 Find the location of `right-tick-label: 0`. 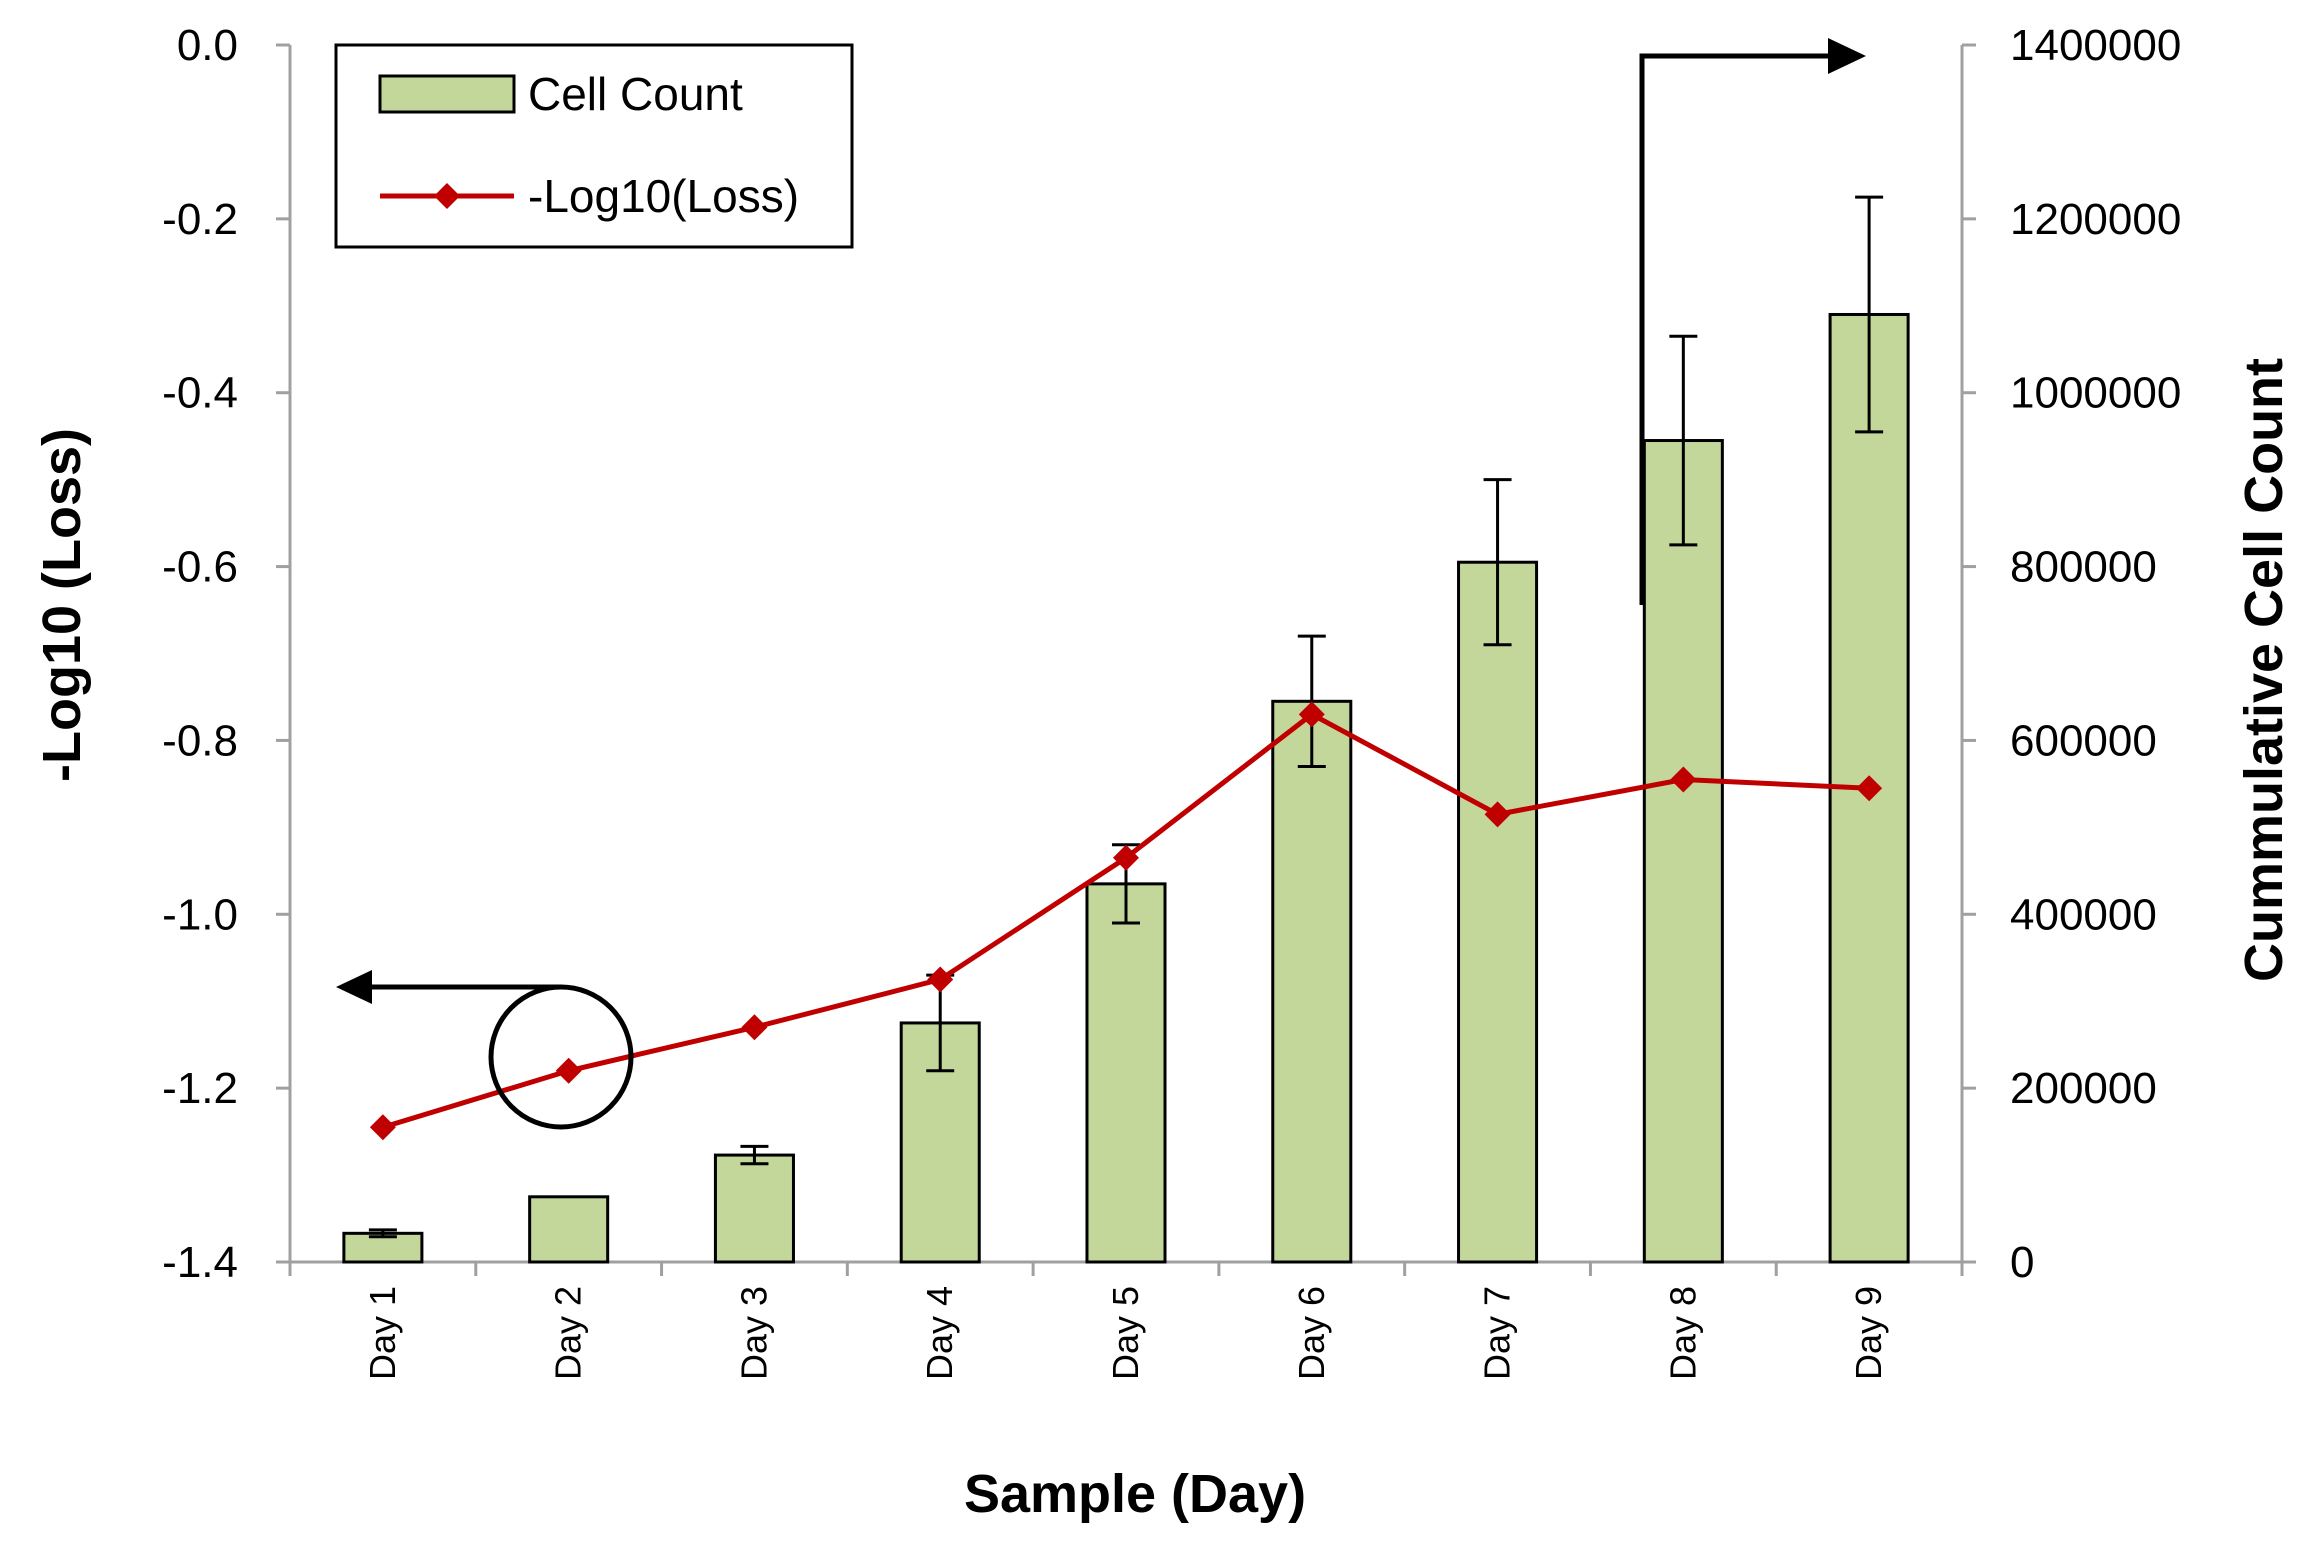

right-tick-label: 0 is located at coordinates (2022, 1262).